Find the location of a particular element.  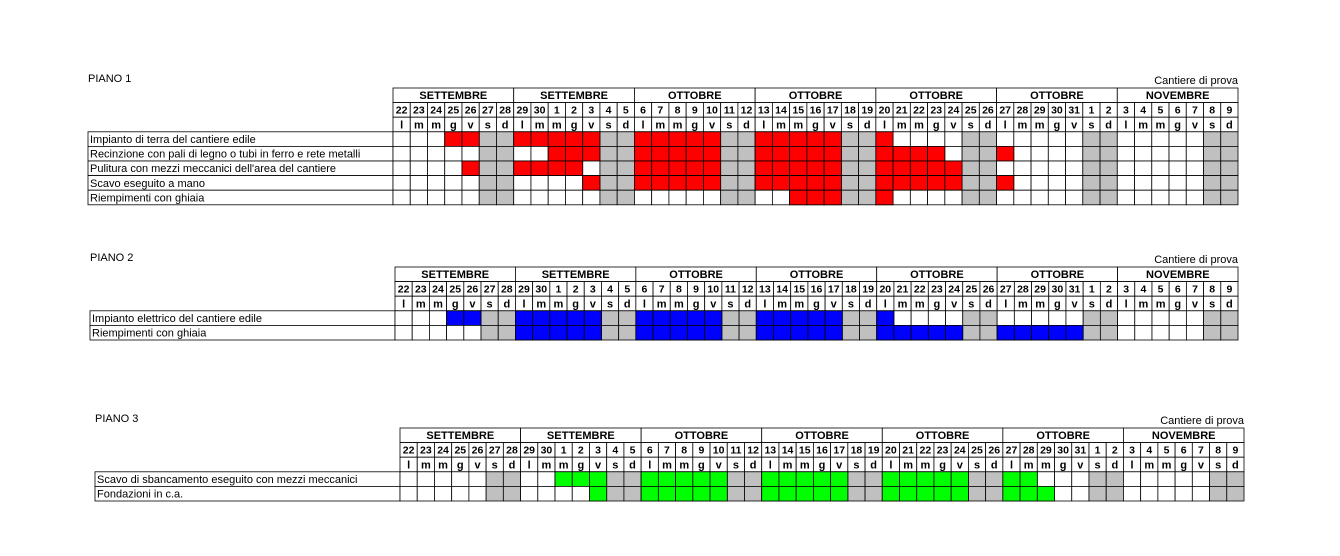

day-number: 12 is located at coordinates (747, 111).